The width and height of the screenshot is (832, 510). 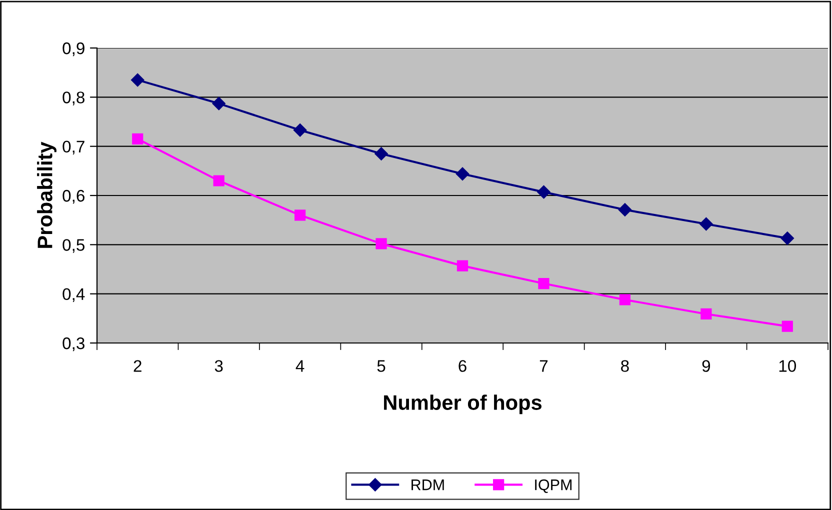 I want to click on x-tick-label: 8, so click(x=625, y=366).